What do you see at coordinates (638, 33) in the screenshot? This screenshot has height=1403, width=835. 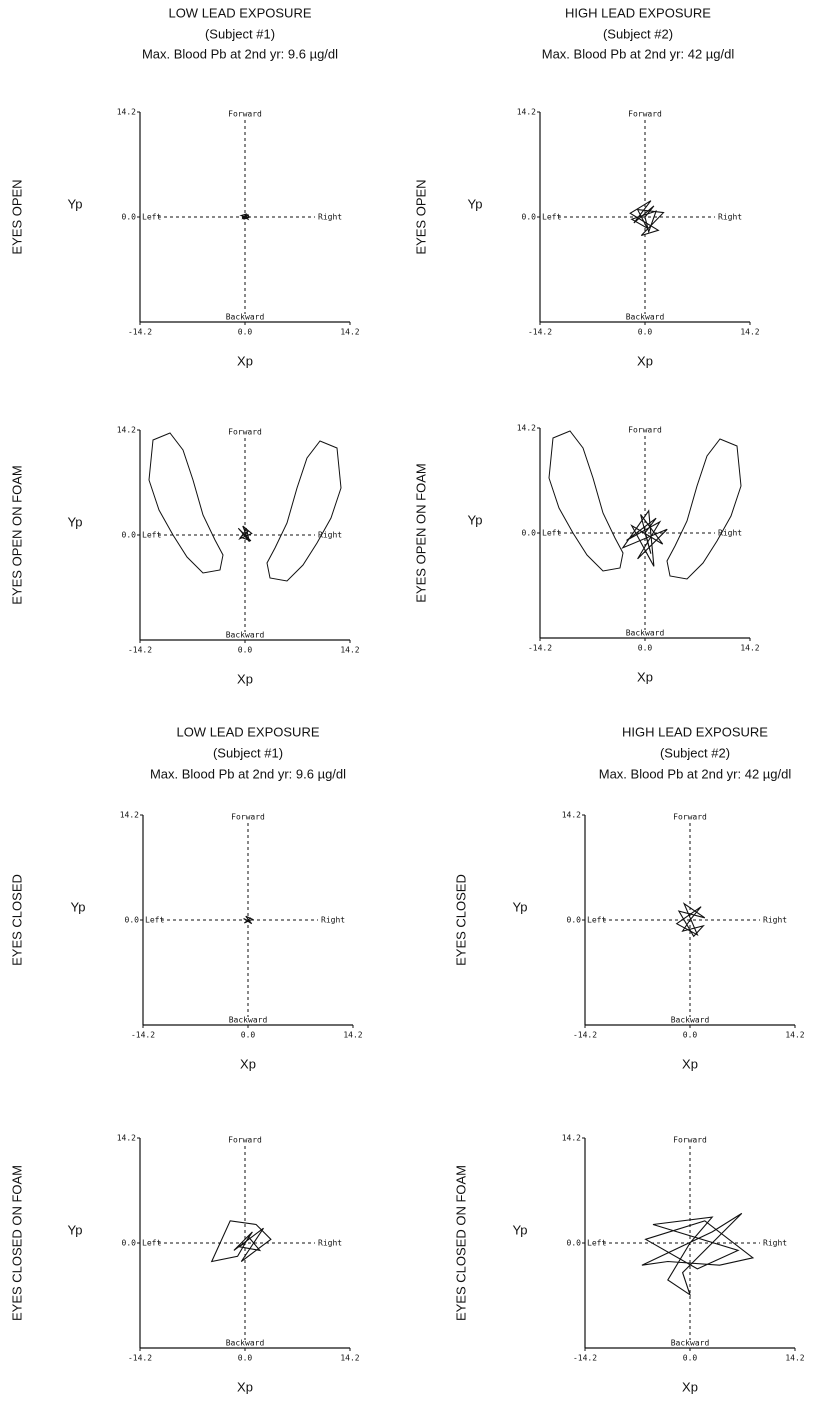 I see `header-subject: (Subject #2)` at bounding box center [638, 33].